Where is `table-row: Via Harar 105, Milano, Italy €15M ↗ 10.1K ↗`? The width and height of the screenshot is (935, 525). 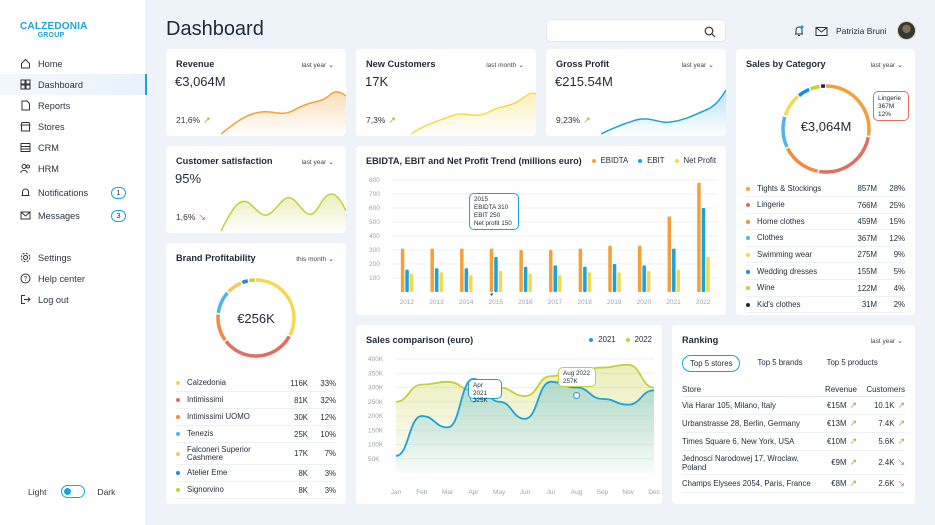 table-row: Via Harar 105, Milano, Italy €15M ↗ 10.1K ↗ is located at coordinates (793, 406).